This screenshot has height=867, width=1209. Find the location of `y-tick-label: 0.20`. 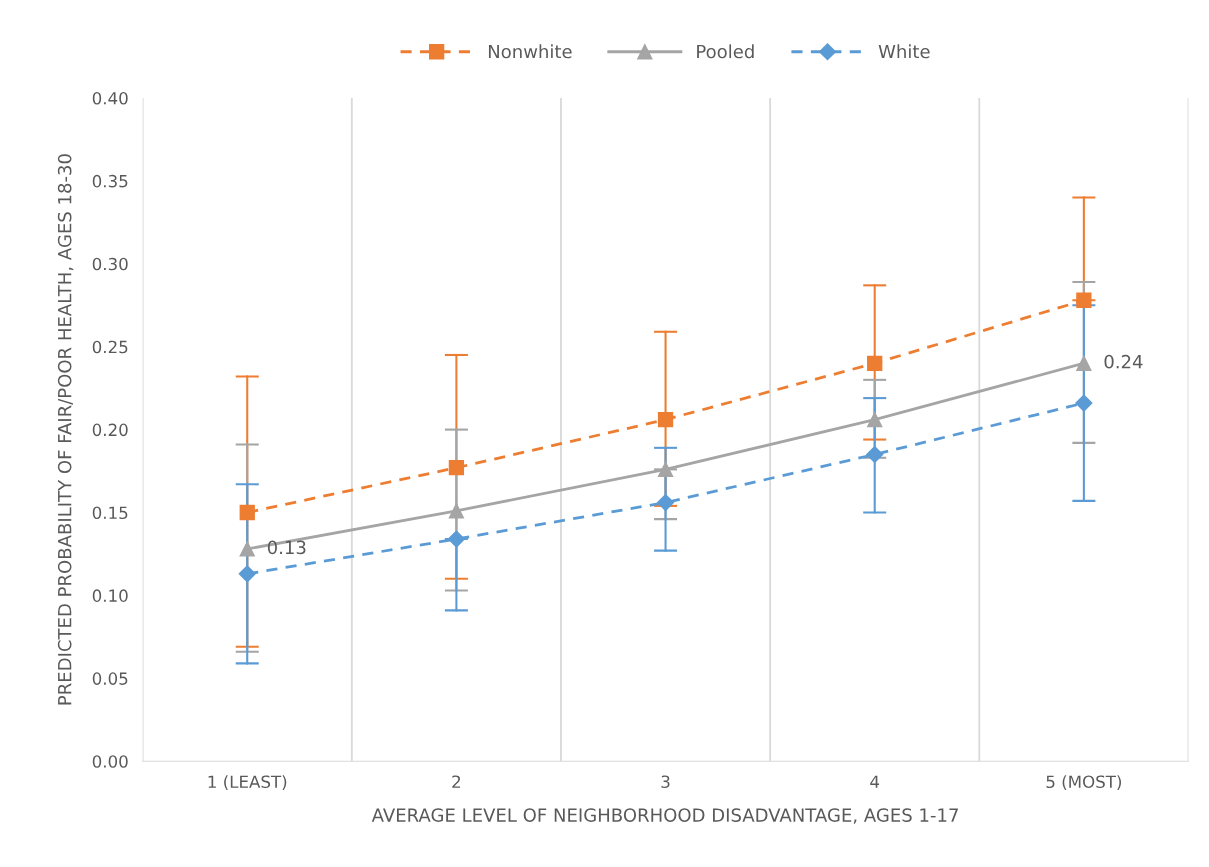

y-tick-label: 0.20 is located at coordinates (110, 430).